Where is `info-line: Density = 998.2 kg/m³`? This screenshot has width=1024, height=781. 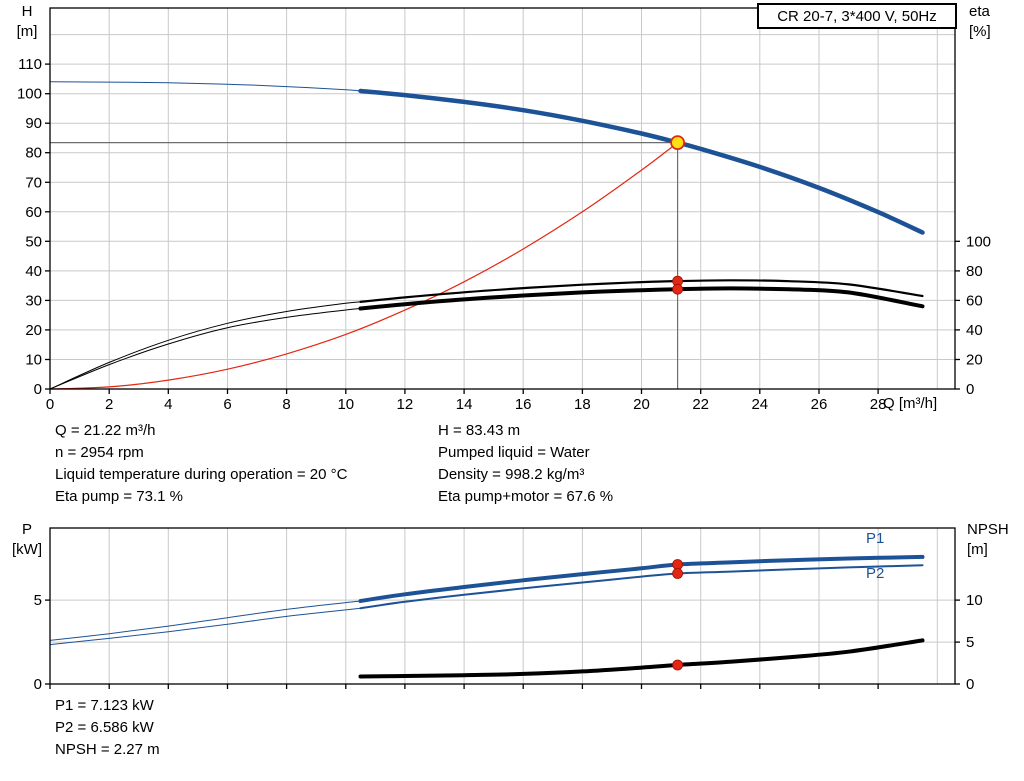 info-line: Density = 998.2 kg/m³ is located at coordinates (511, 474).